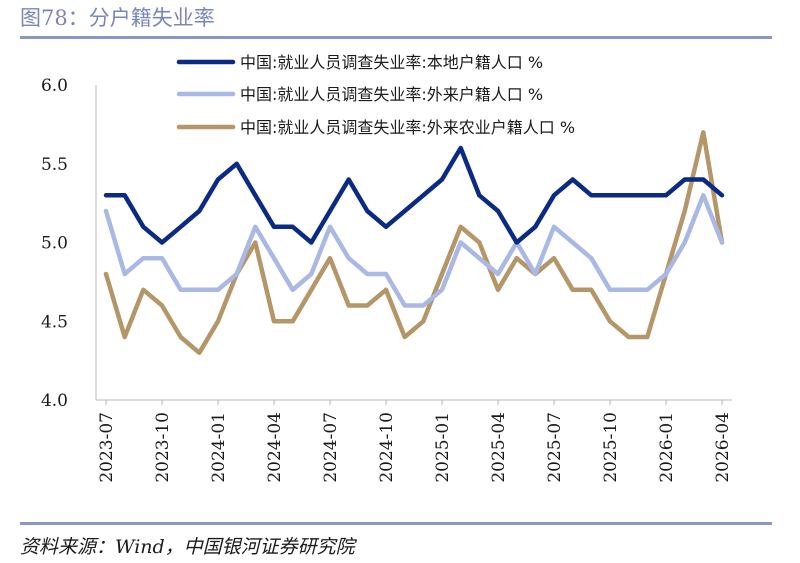 The height and width of the screenshot is (563, 800). What do you see at coordinates (391, 94) in the screenshot?
I see `legend-label-2: 中国:就业人员调查失业率:外来户籍人口 %` at bounding box center [391, 94].